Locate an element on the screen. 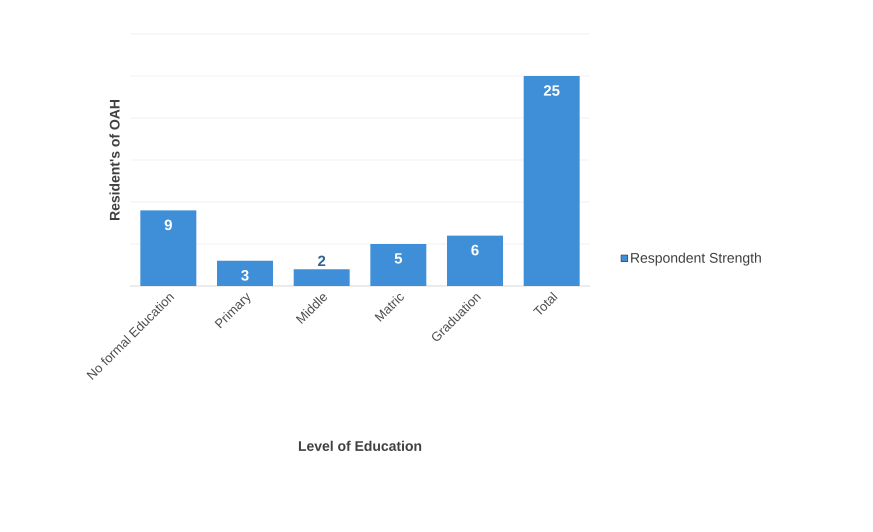 This screenshot has height=532, width=873. data-label: 5 is located at coordinates (398, 258).